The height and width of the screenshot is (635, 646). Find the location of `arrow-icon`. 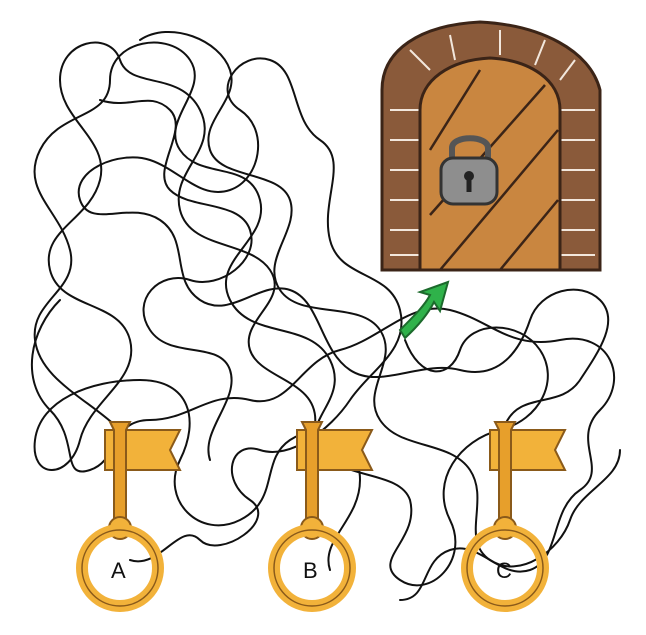

arrow-icon is located at coordinates (424, 310).